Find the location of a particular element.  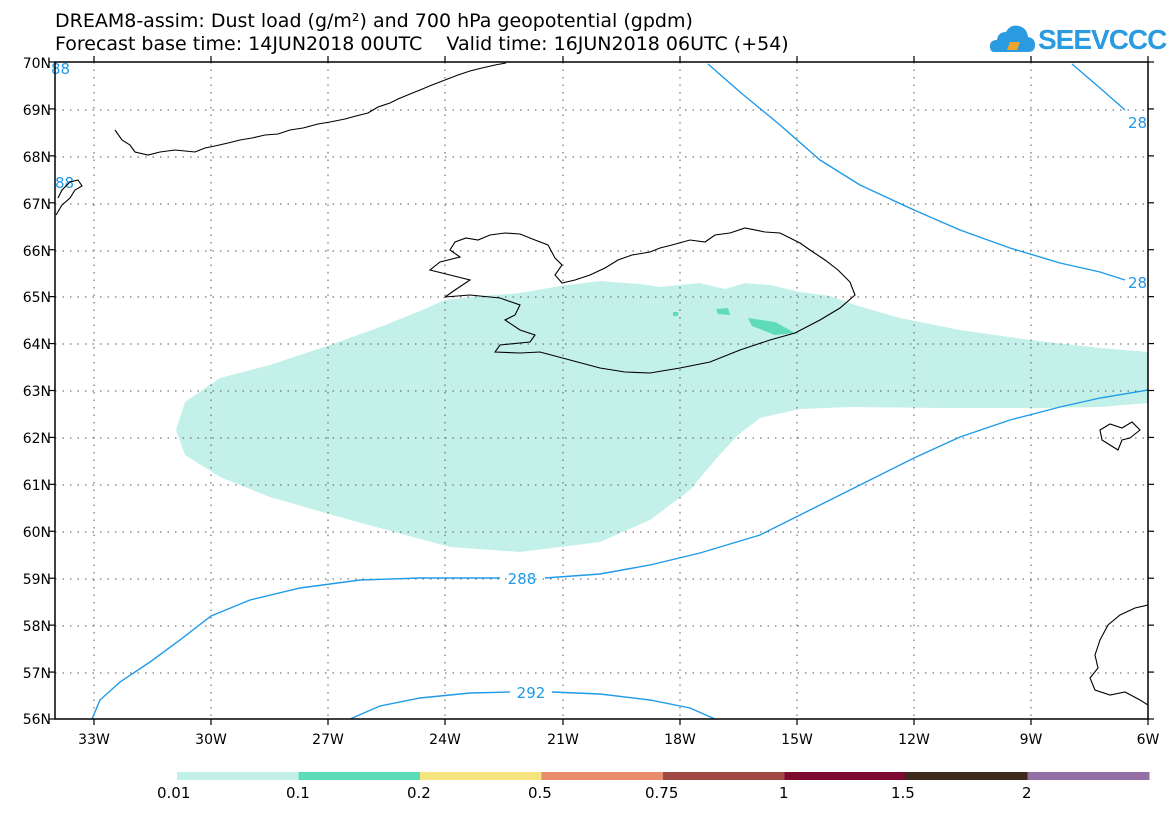

lon-label: 30W is located at coordinates (211, 740).